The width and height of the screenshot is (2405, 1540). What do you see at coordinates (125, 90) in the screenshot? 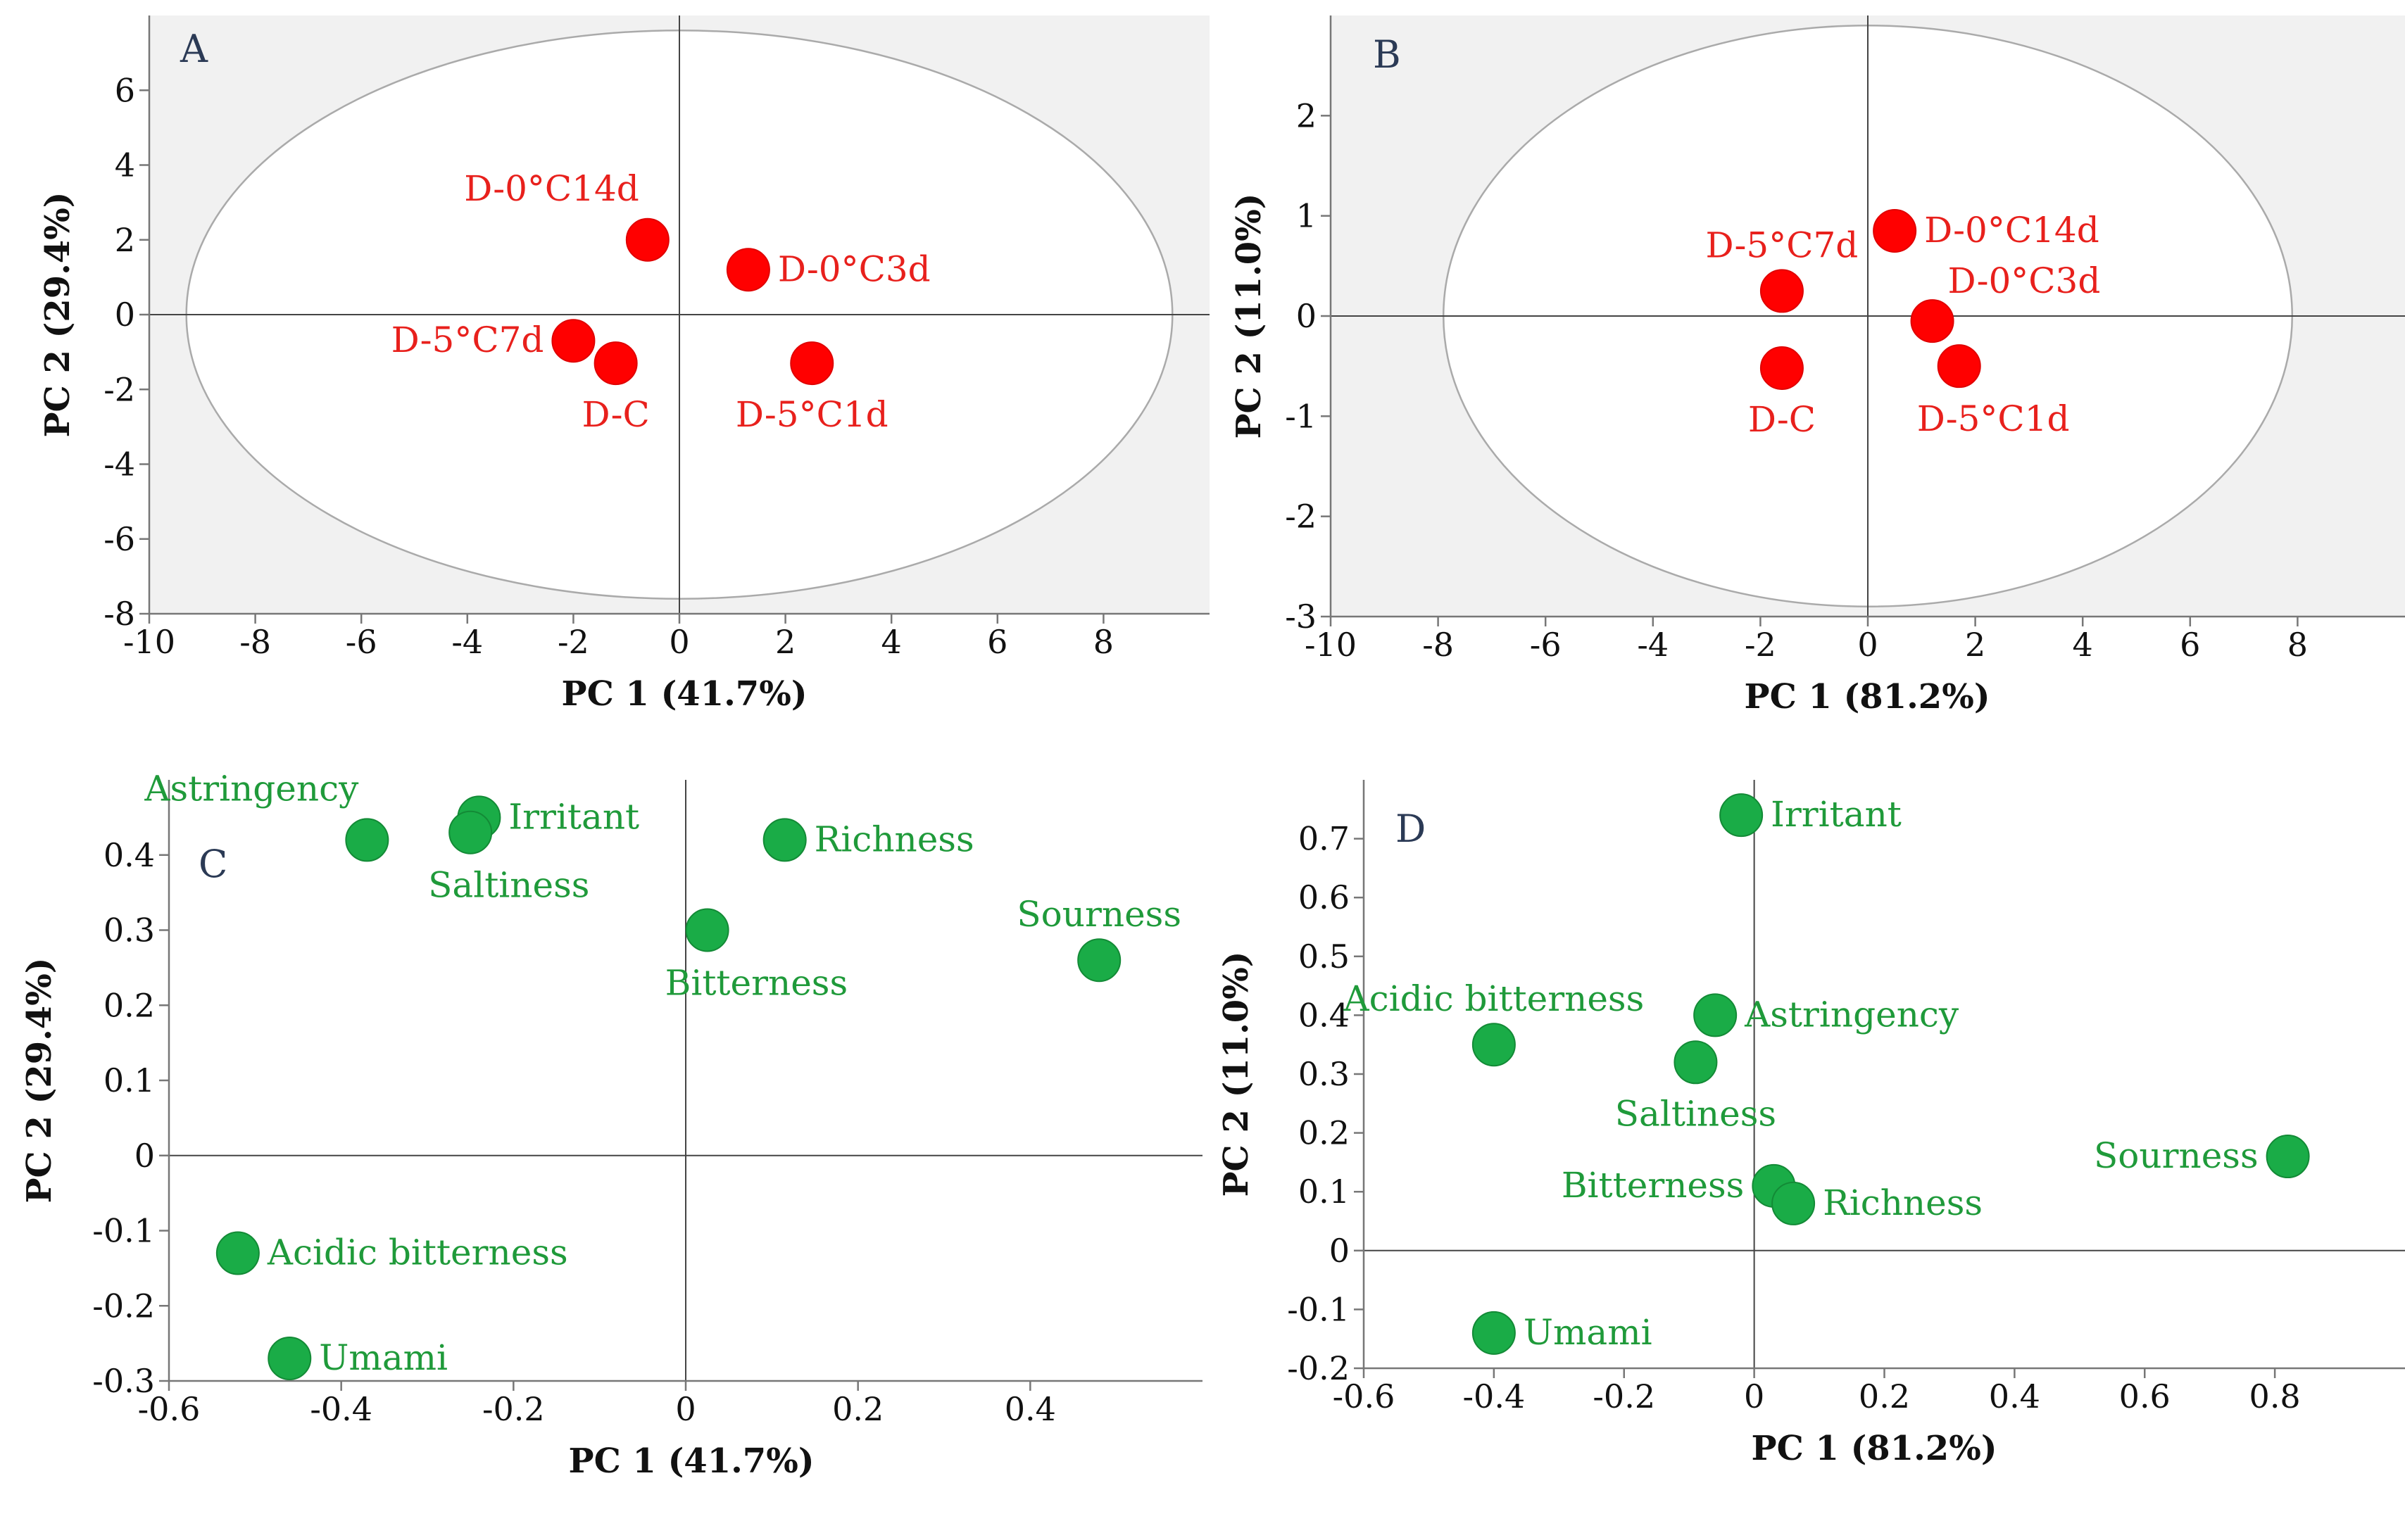
I see `y-tick-label: 6` at bounding box center [125, 90].